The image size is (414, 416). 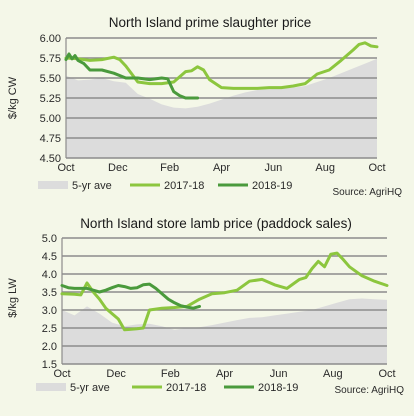 What do you see at coordinates (50, 139) in the screenshot?
I see `y-tick-label: 4.75` at bounding box center [50, 139].